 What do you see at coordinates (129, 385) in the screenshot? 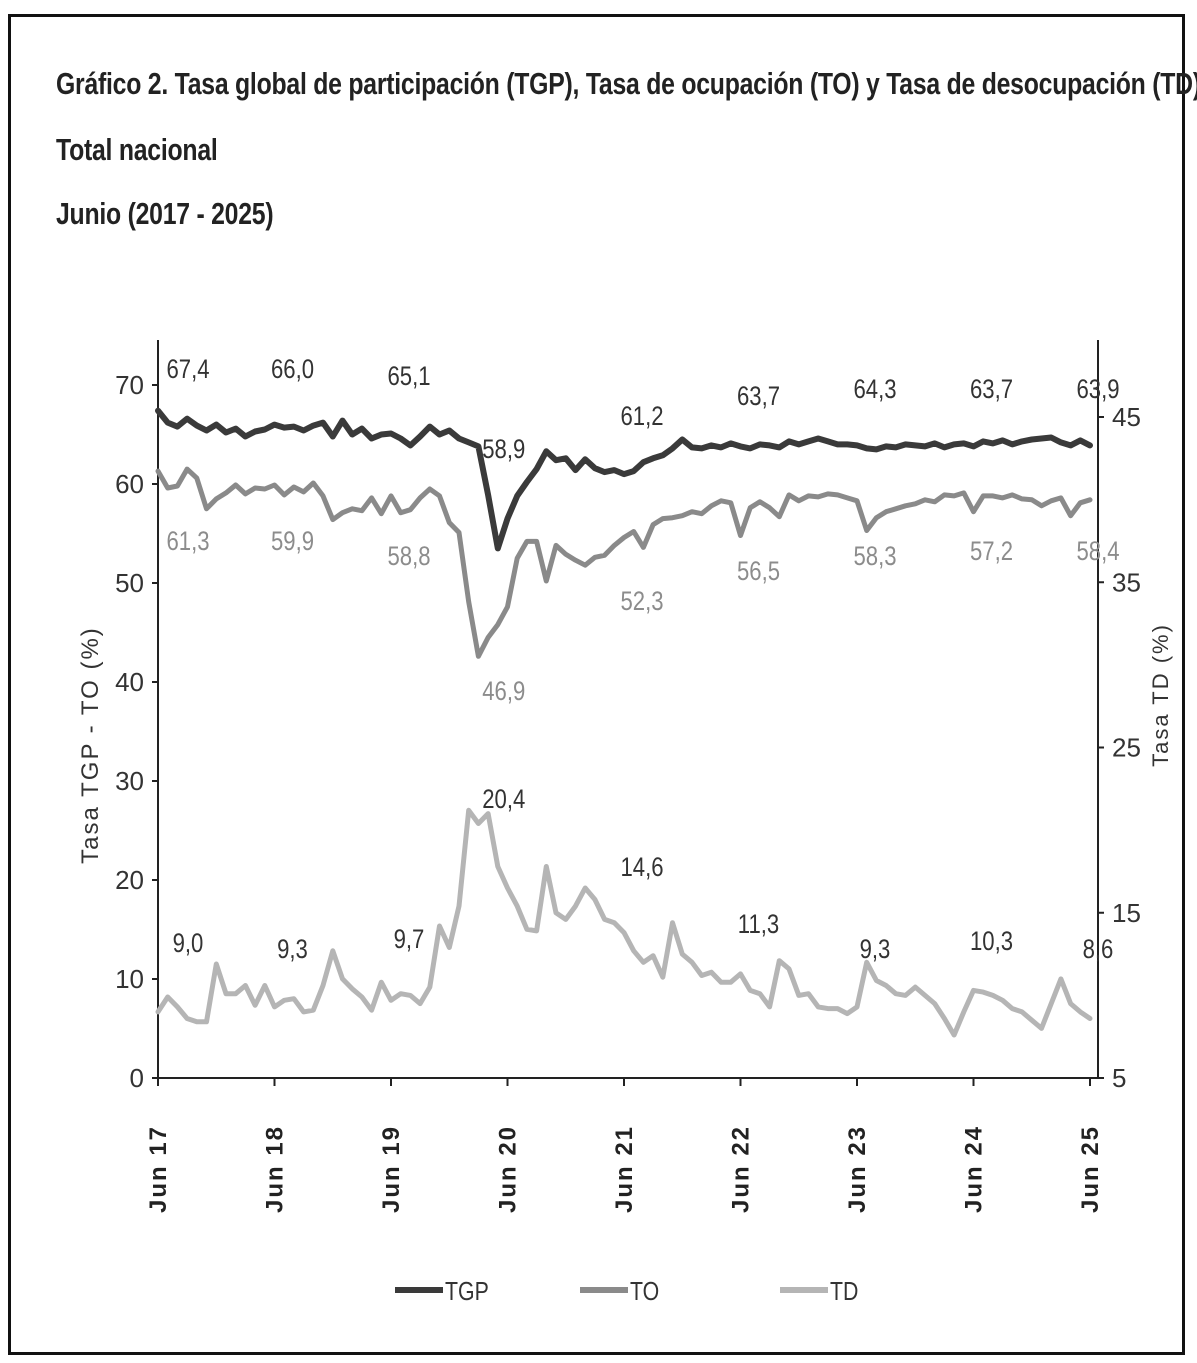
I see `left-tick-label: 70` at bounding box center [129, 385].